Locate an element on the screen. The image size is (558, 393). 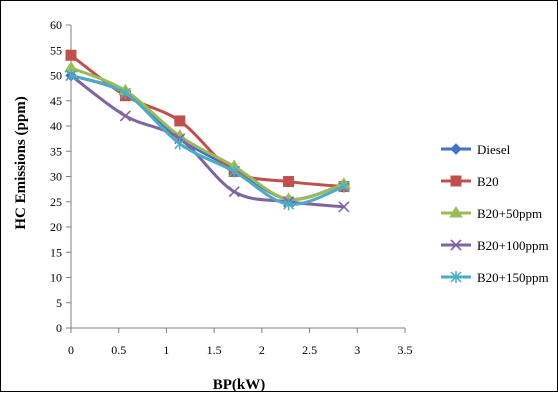
x-tick-label: 3.5 is located at coordinates (405, 350).